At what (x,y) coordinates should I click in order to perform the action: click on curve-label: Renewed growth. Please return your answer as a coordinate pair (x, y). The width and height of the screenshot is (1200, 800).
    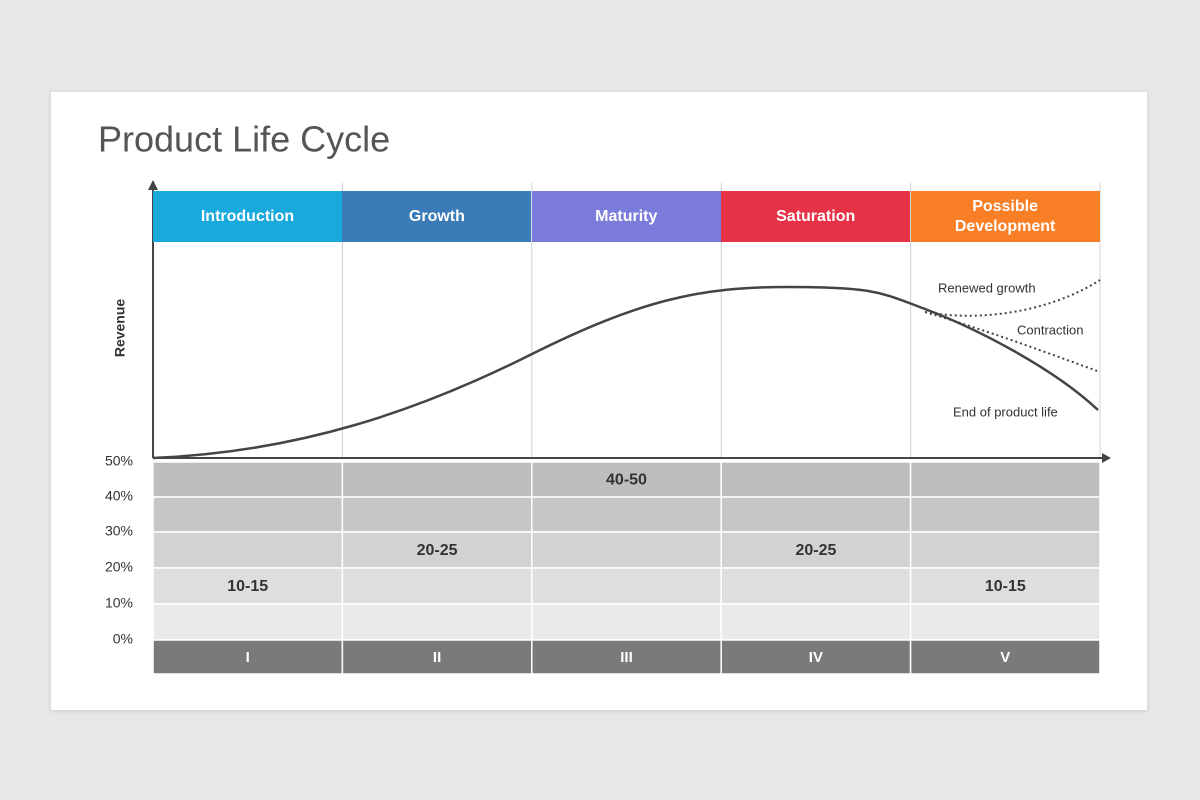
    Looking at the image, I should click on (987, 287).